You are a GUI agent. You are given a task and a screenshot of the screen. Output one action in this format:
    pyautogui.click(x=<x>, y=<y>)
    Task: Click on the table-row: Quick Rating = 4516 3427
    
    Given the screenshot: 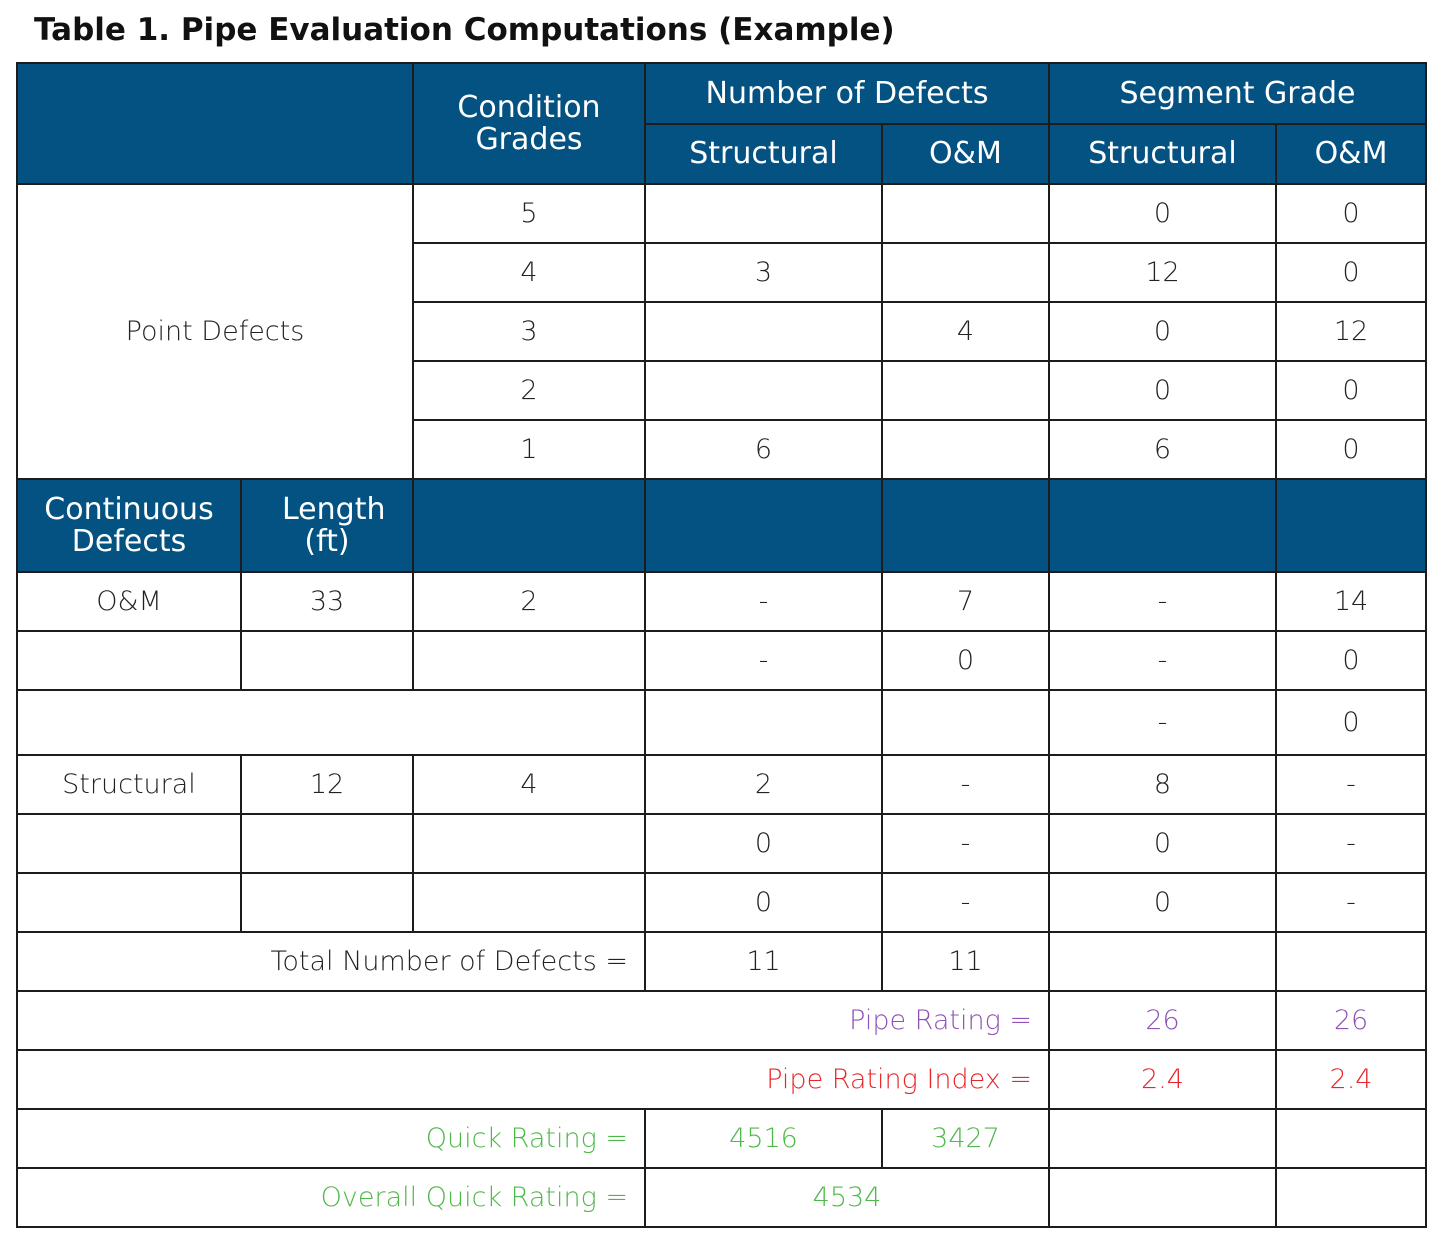 What is the action you would take?
    pyautogui.click(x=722, y=1138)
    